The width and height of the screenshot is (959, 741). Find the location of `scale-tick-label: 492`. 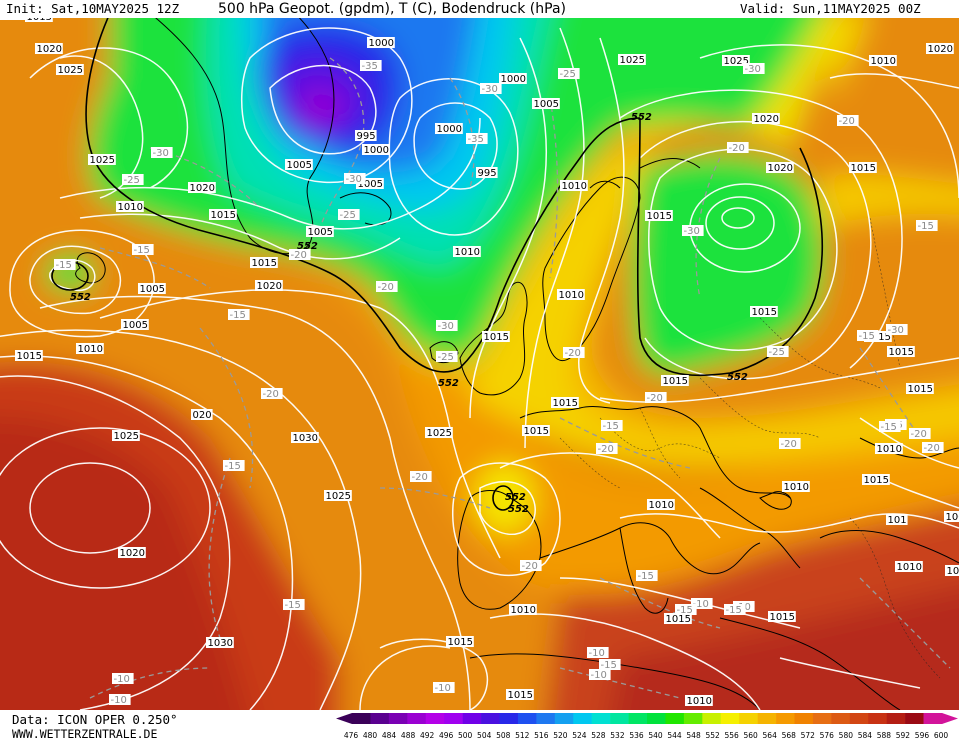

scale-tick-label: 492 is located at coordinates (427, 735).